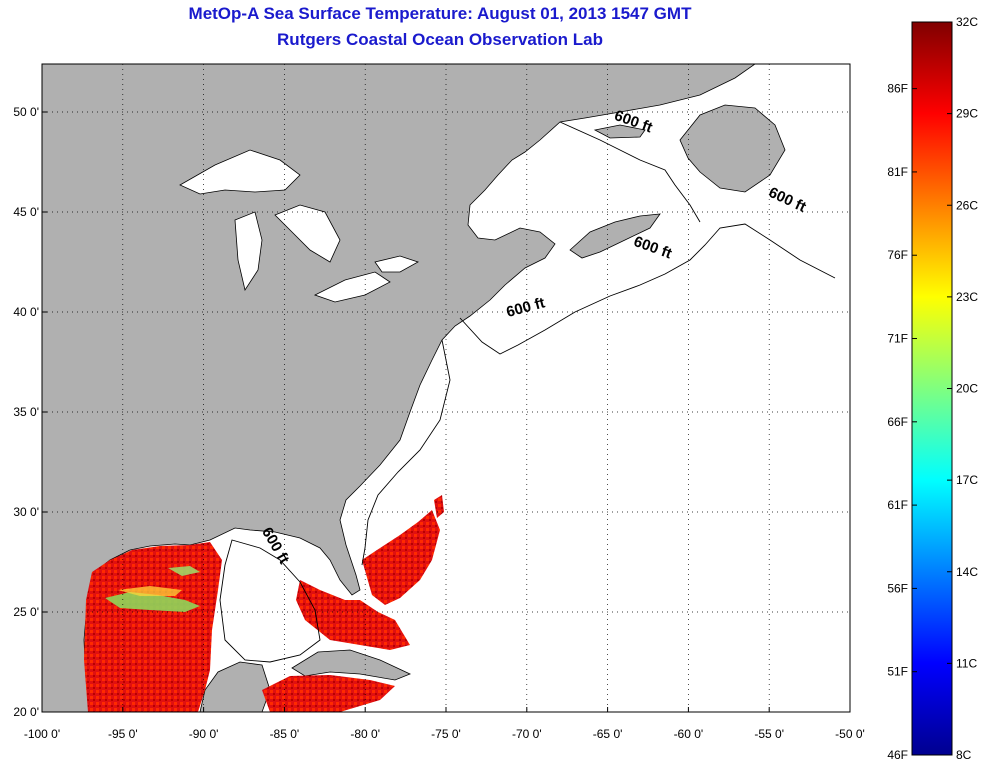 Image resolution: width=984 pixels, height=770 pixels. I want to click on great-lakes, so click(299, 226).